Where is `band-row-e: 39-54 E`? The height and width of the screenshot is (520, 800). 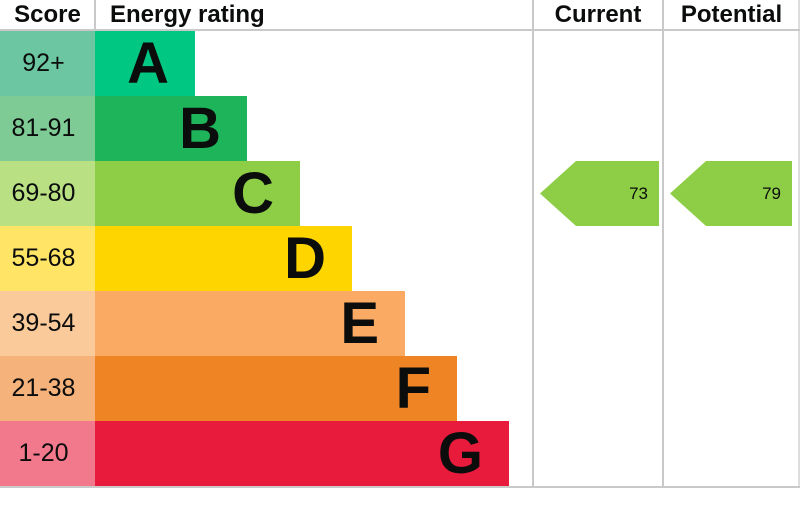 band-row-e: 39-54 E is located at coordinates (400, 323).